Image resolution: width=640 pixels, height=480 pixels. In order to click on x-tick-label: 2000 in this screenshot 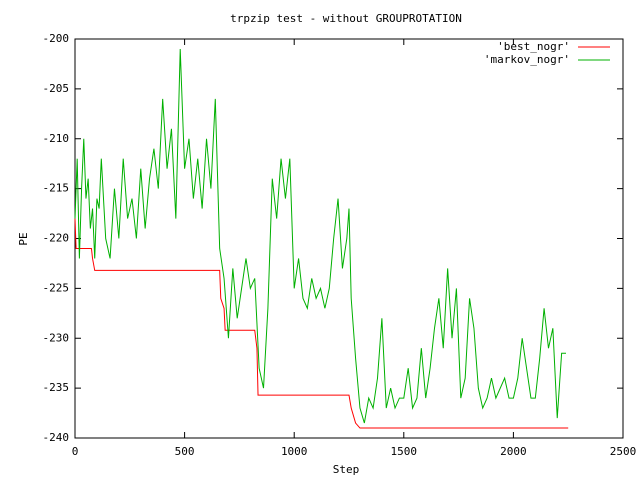, I will do `click(513, 451)`.